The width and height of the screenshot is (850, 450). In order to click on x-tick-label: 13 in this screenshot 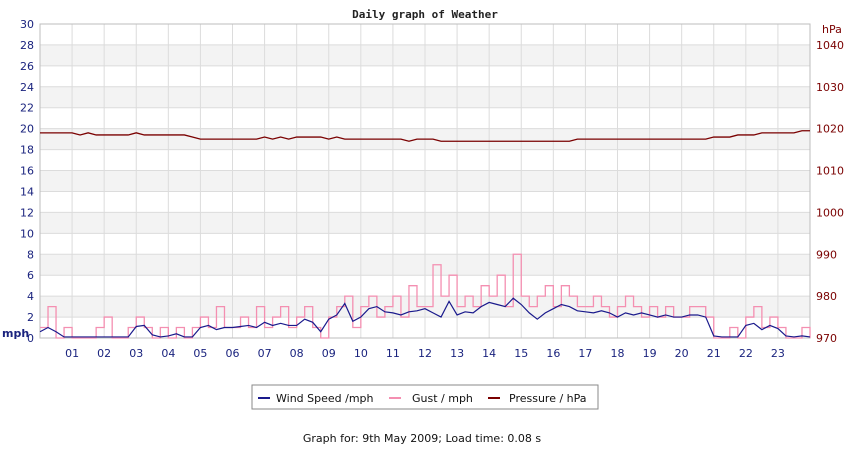, I will do `click(457, 353)`.